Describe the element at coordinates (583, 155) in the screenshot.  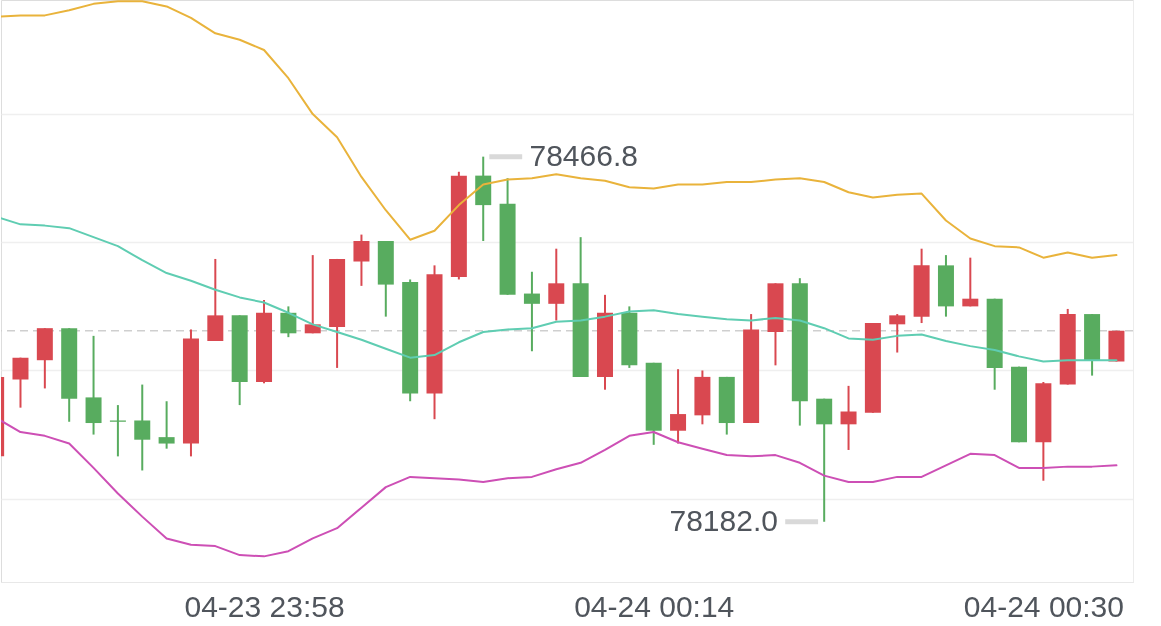
I see `annotation: 78466.8` at that location.